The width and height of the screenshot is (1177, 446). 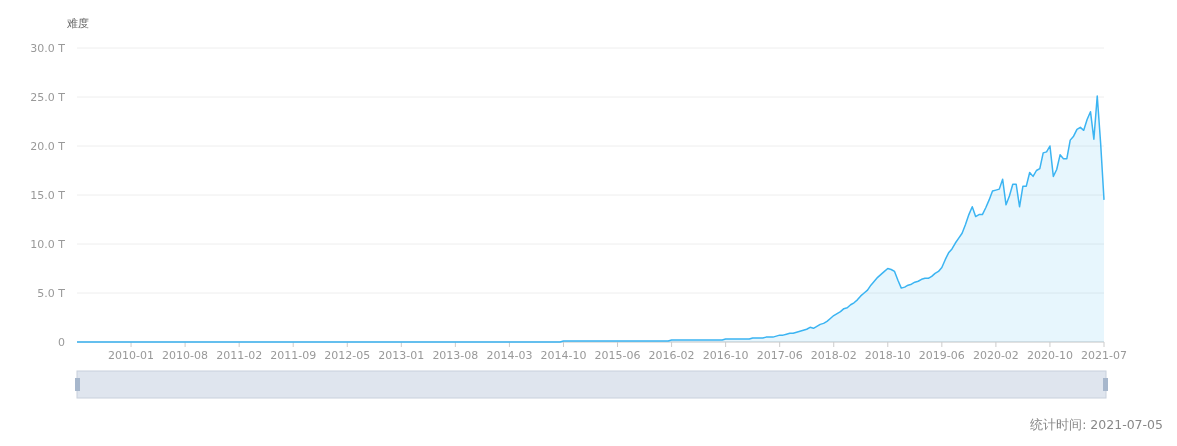 I want to click on x-tick-label: 2011-02, so click(x=239, y=355).